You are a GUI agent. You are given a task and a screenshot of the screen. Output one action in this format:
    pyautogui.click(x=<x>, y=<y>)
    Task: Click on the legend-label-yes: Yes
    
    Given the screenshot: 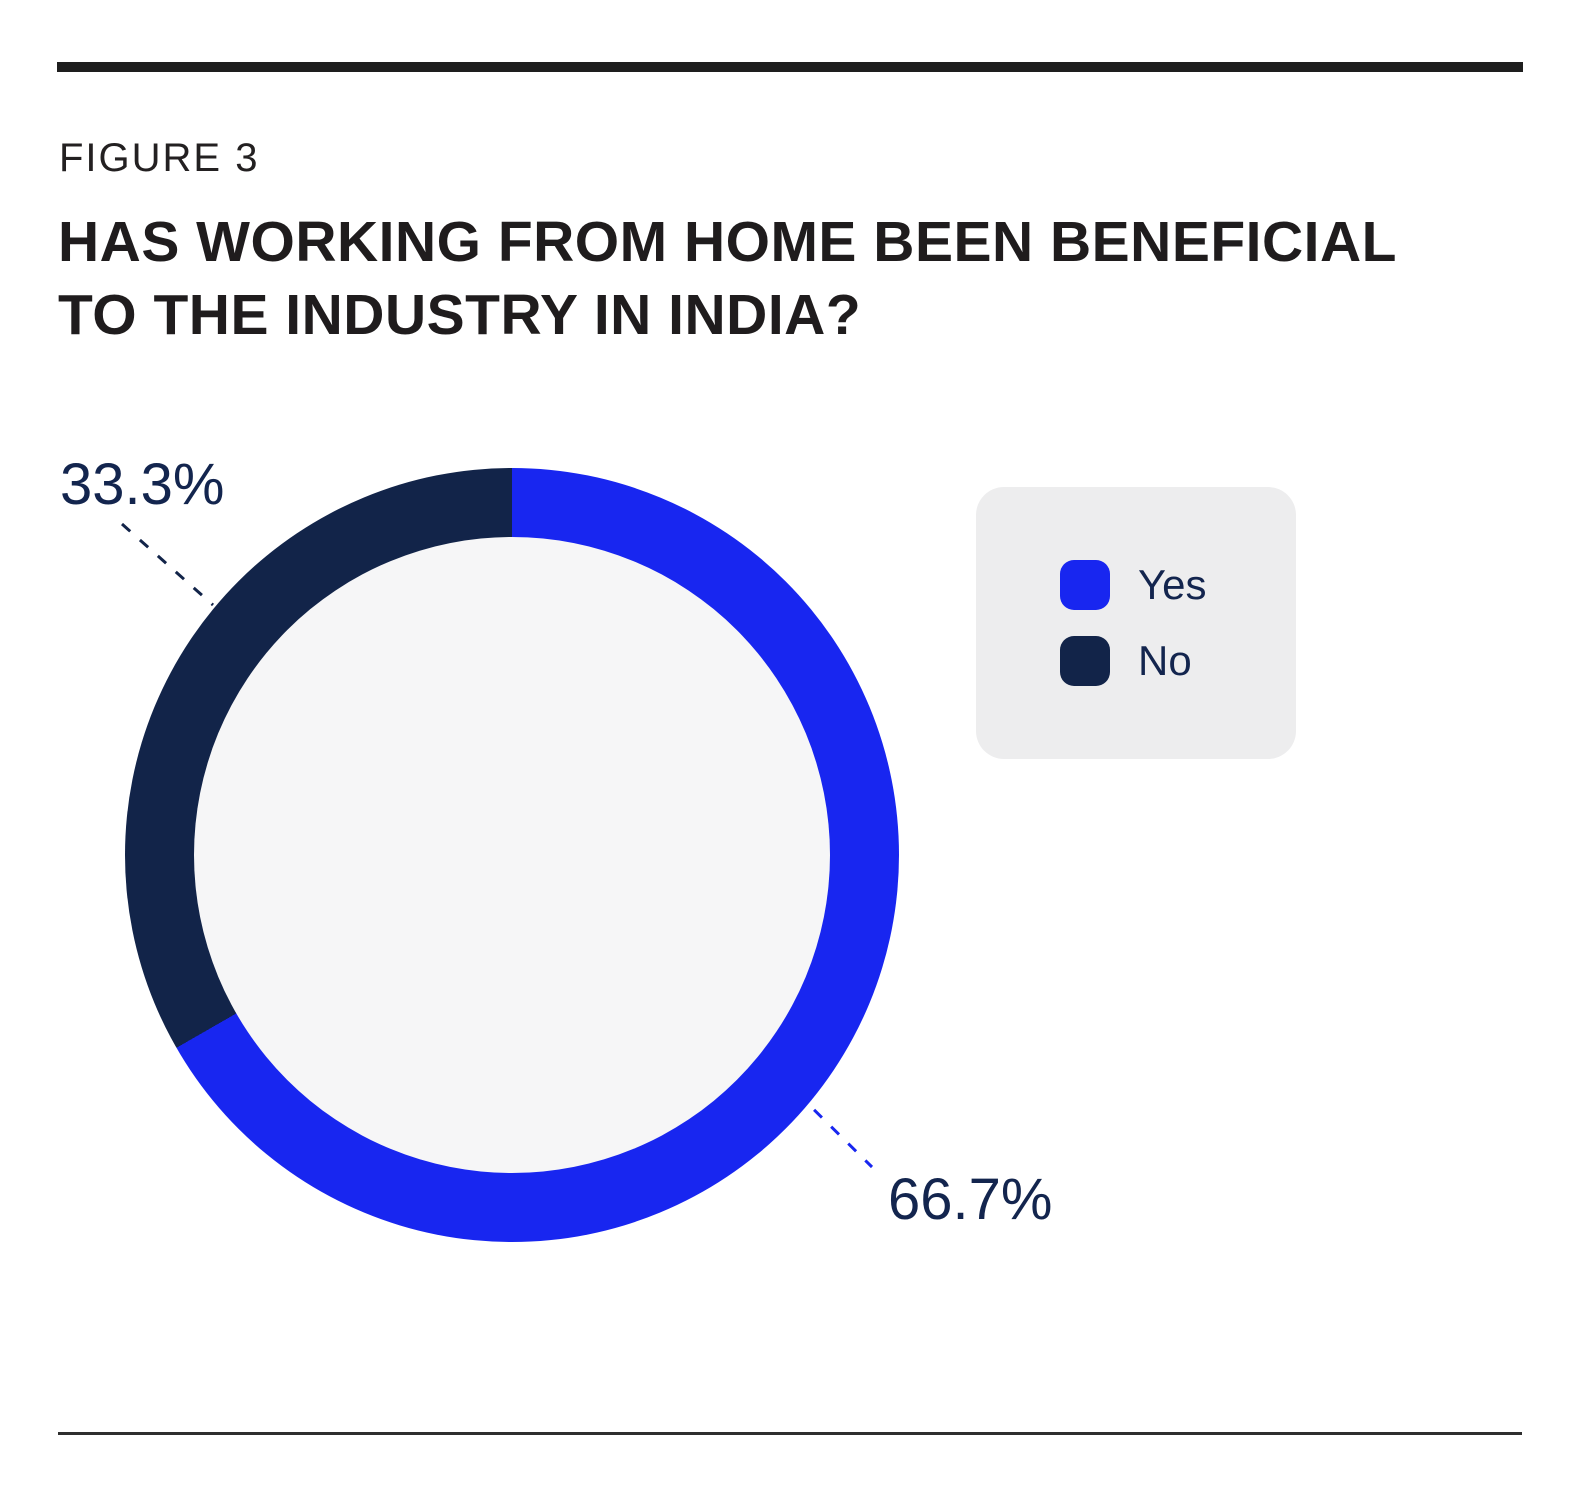 What is the action you would take?
    pyautogui.click(x=1172, y=584)
    